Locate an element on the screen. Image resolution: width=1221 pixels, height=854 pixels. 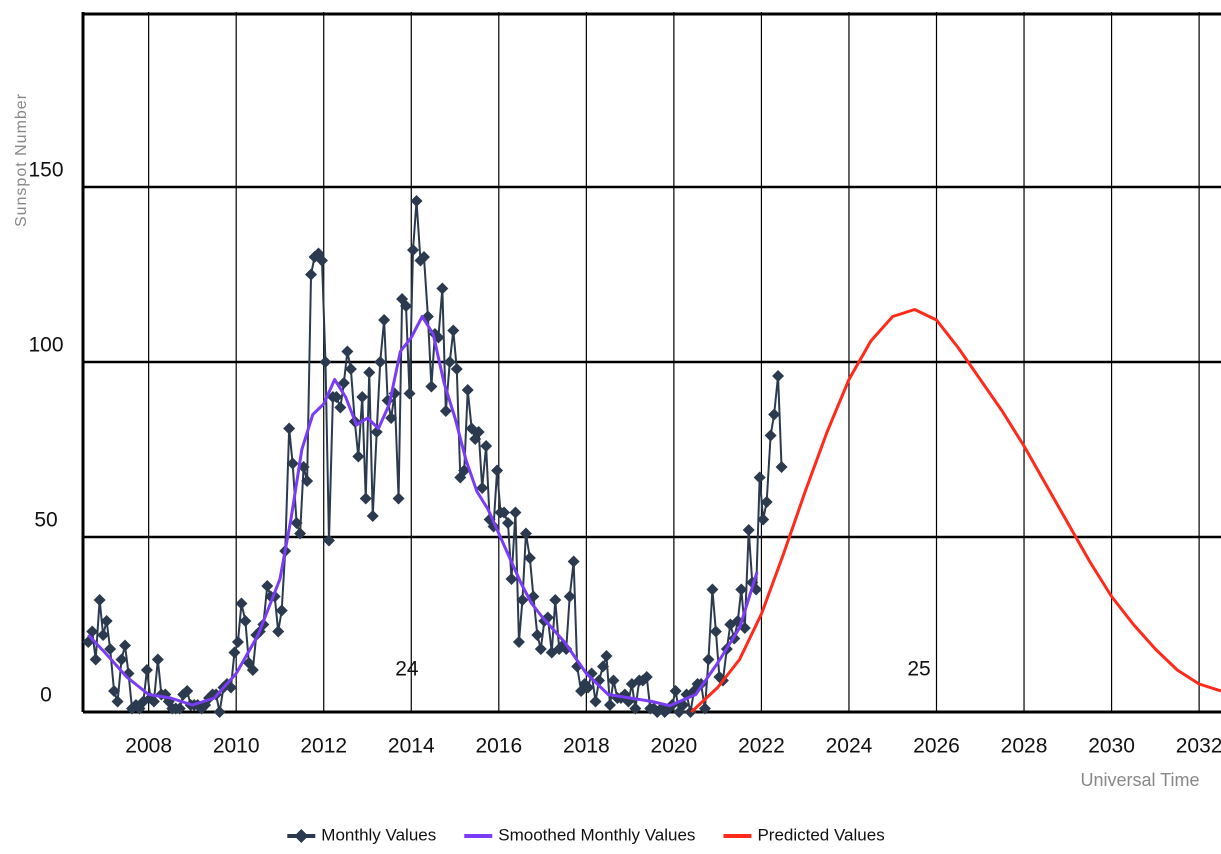
y-tick-label: 100 is located at coordinates (45, 345).